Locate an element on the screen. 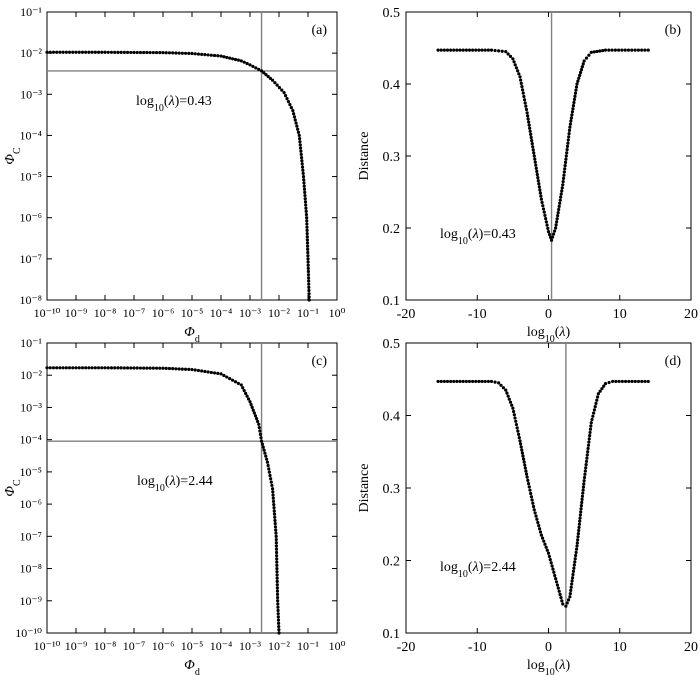 This screenshot has height=675, width=700. y-tick-label: 0.2 is located at coordinates (392, 562).